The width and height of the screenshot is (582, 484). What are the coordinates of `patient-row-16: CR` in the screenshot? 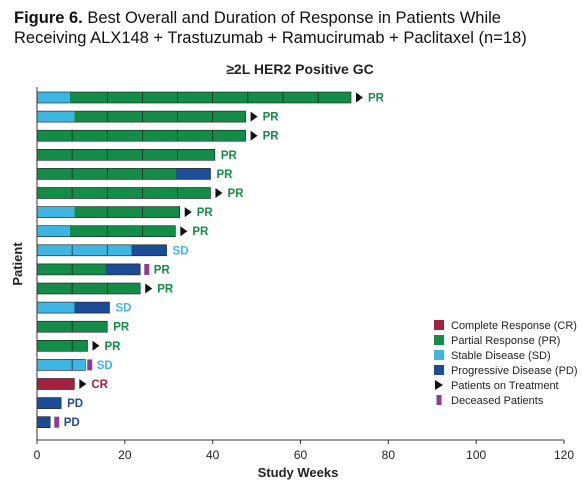 It's located at (72, 384).